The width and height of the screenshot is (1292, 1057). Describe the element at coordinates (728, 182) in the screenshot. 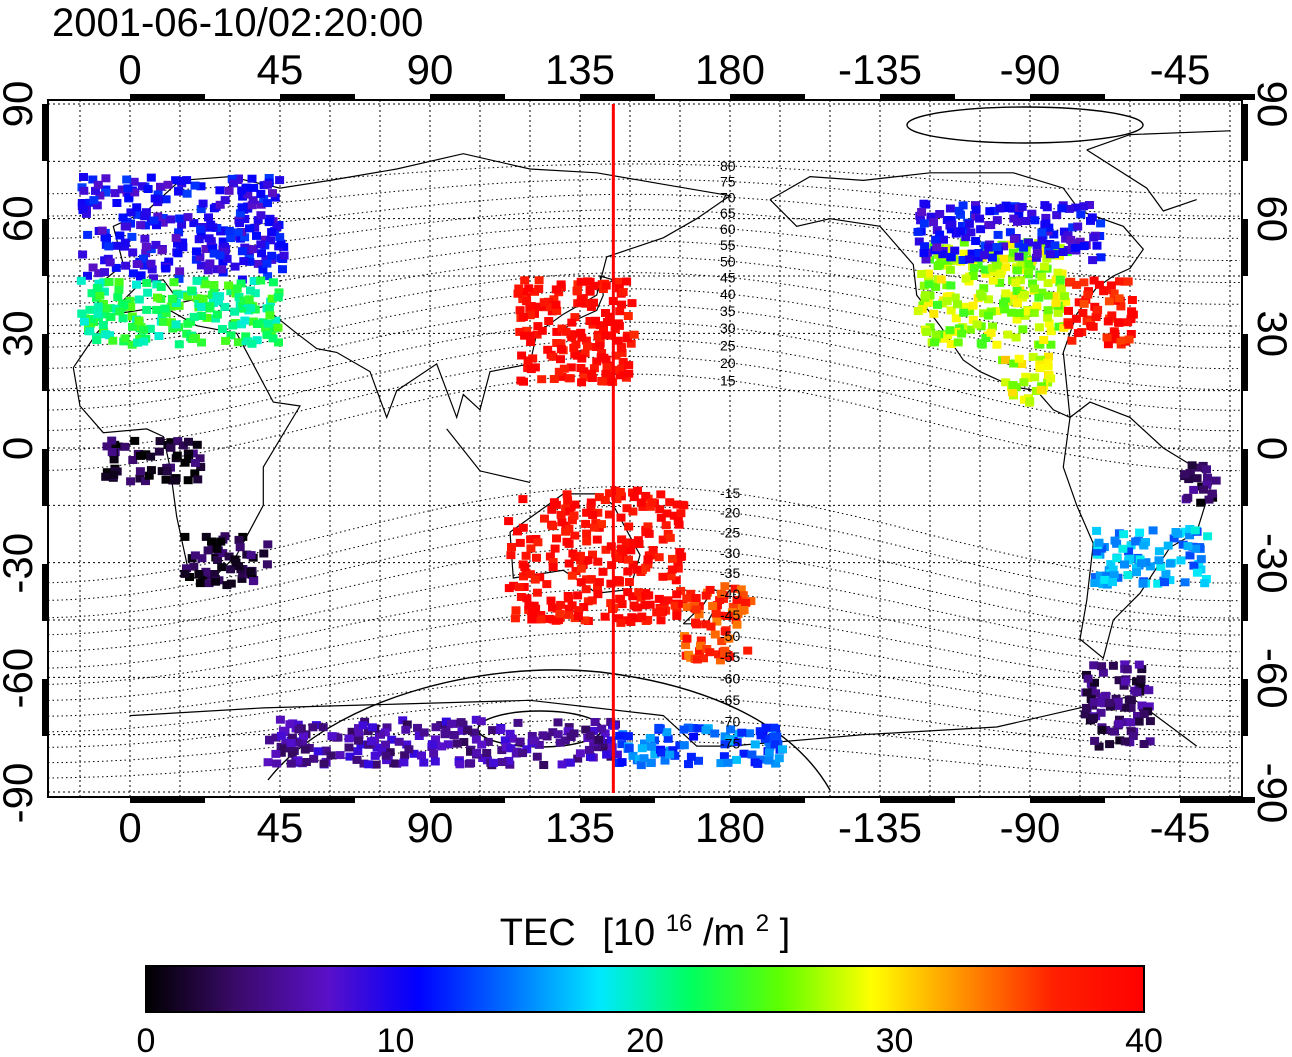

I see `contour-label: 75` at that location.